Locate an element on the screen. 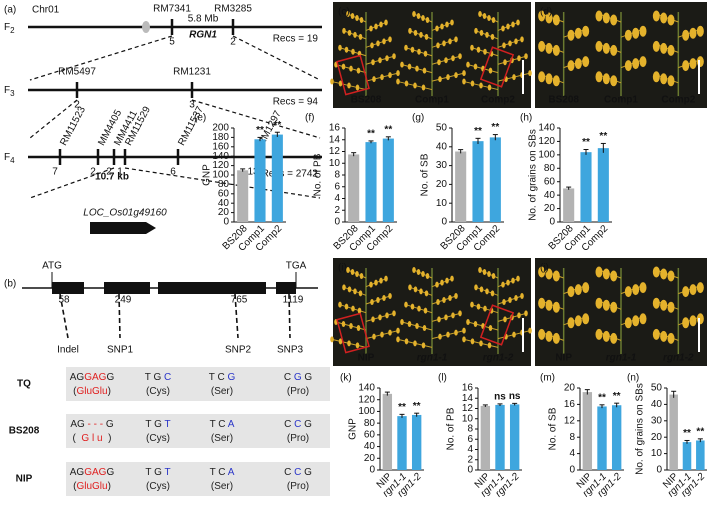 The height and width of the screenshot is (506, 709). codon: T G T is located at coordinates (157, 472).